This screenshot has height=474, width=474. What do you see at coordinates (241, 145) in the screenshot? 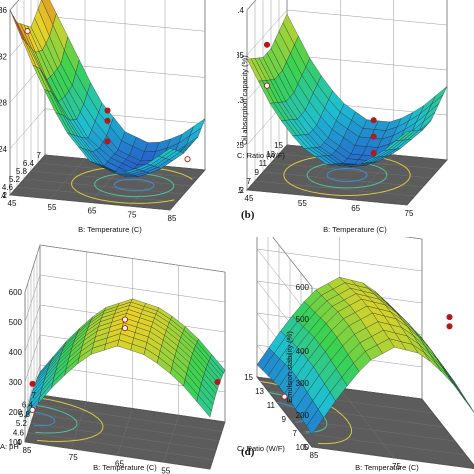
I see `z-tick-label: 0.25` at bounding box center [241, 145].